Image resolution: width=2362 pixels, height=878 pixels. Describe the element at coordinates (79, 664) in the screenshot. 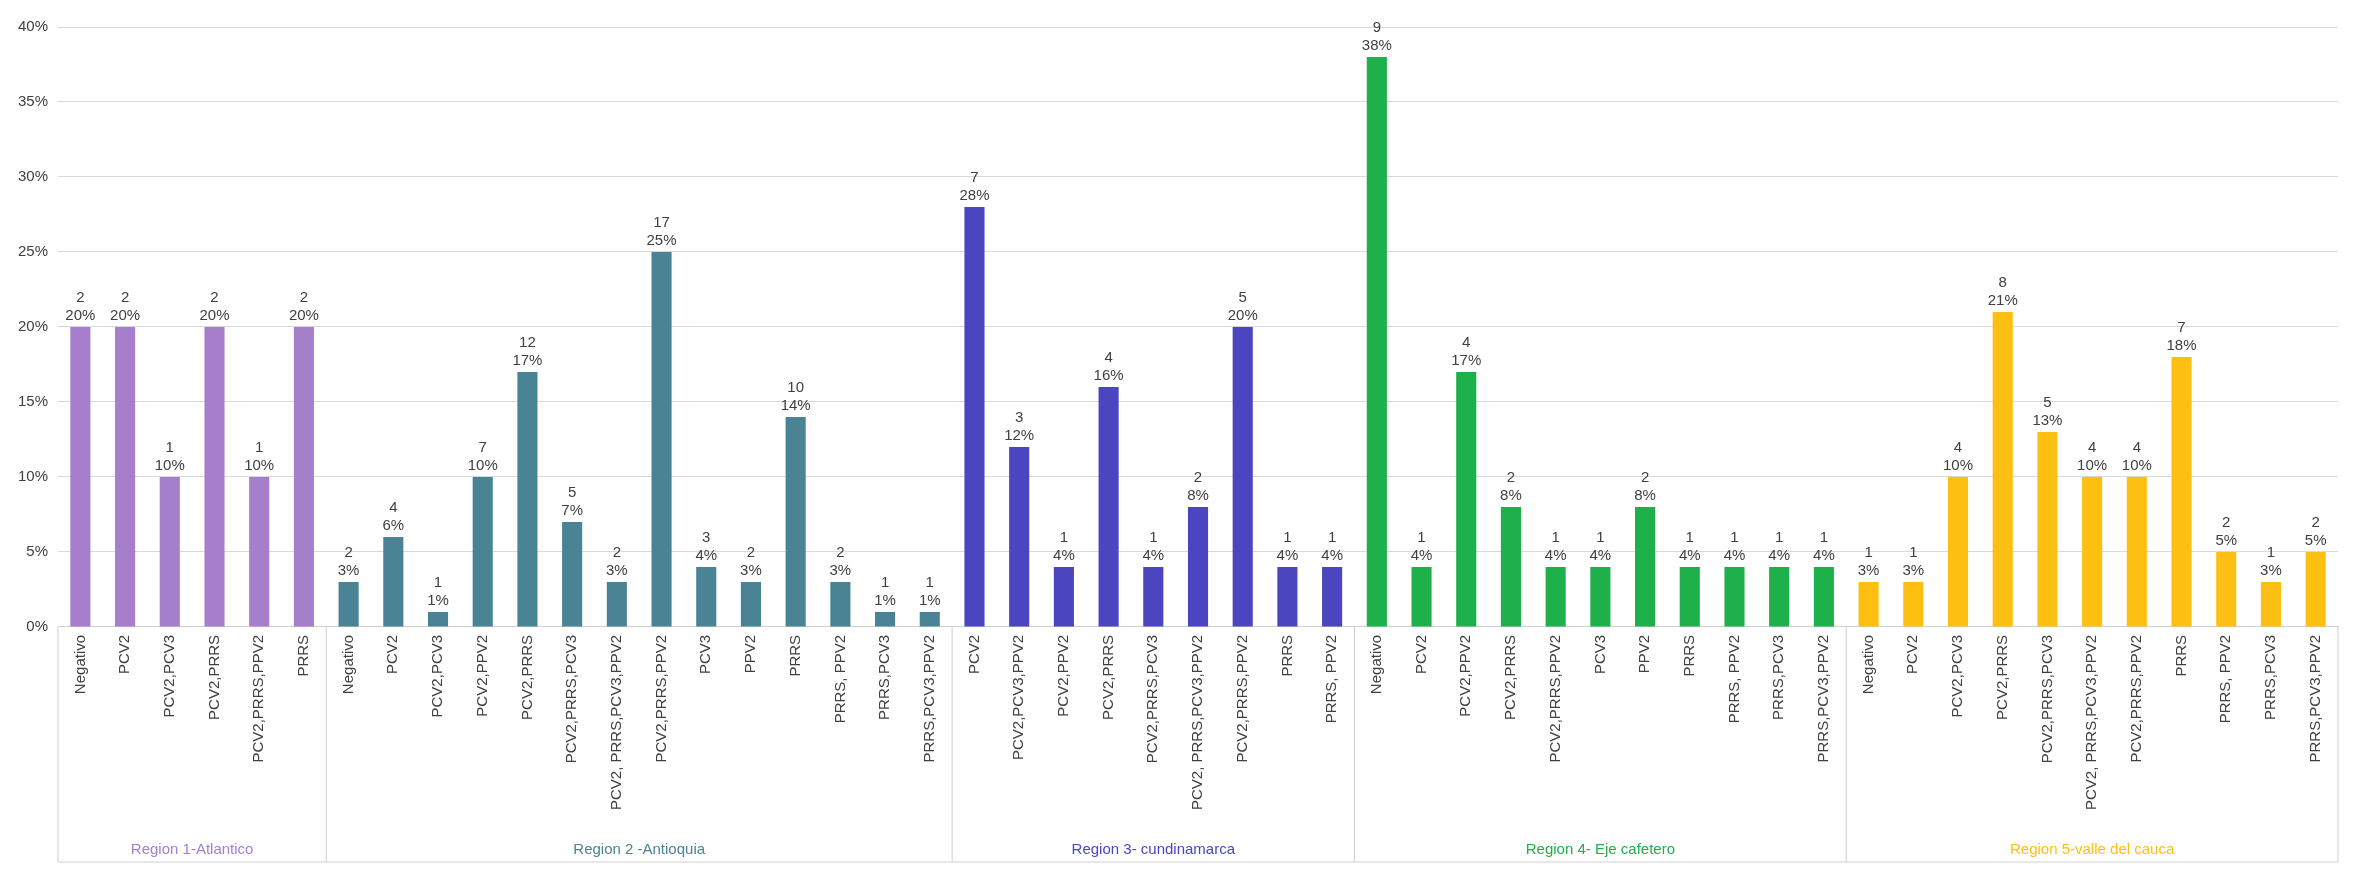

I see `x-tick-label: Negativo` at that location.